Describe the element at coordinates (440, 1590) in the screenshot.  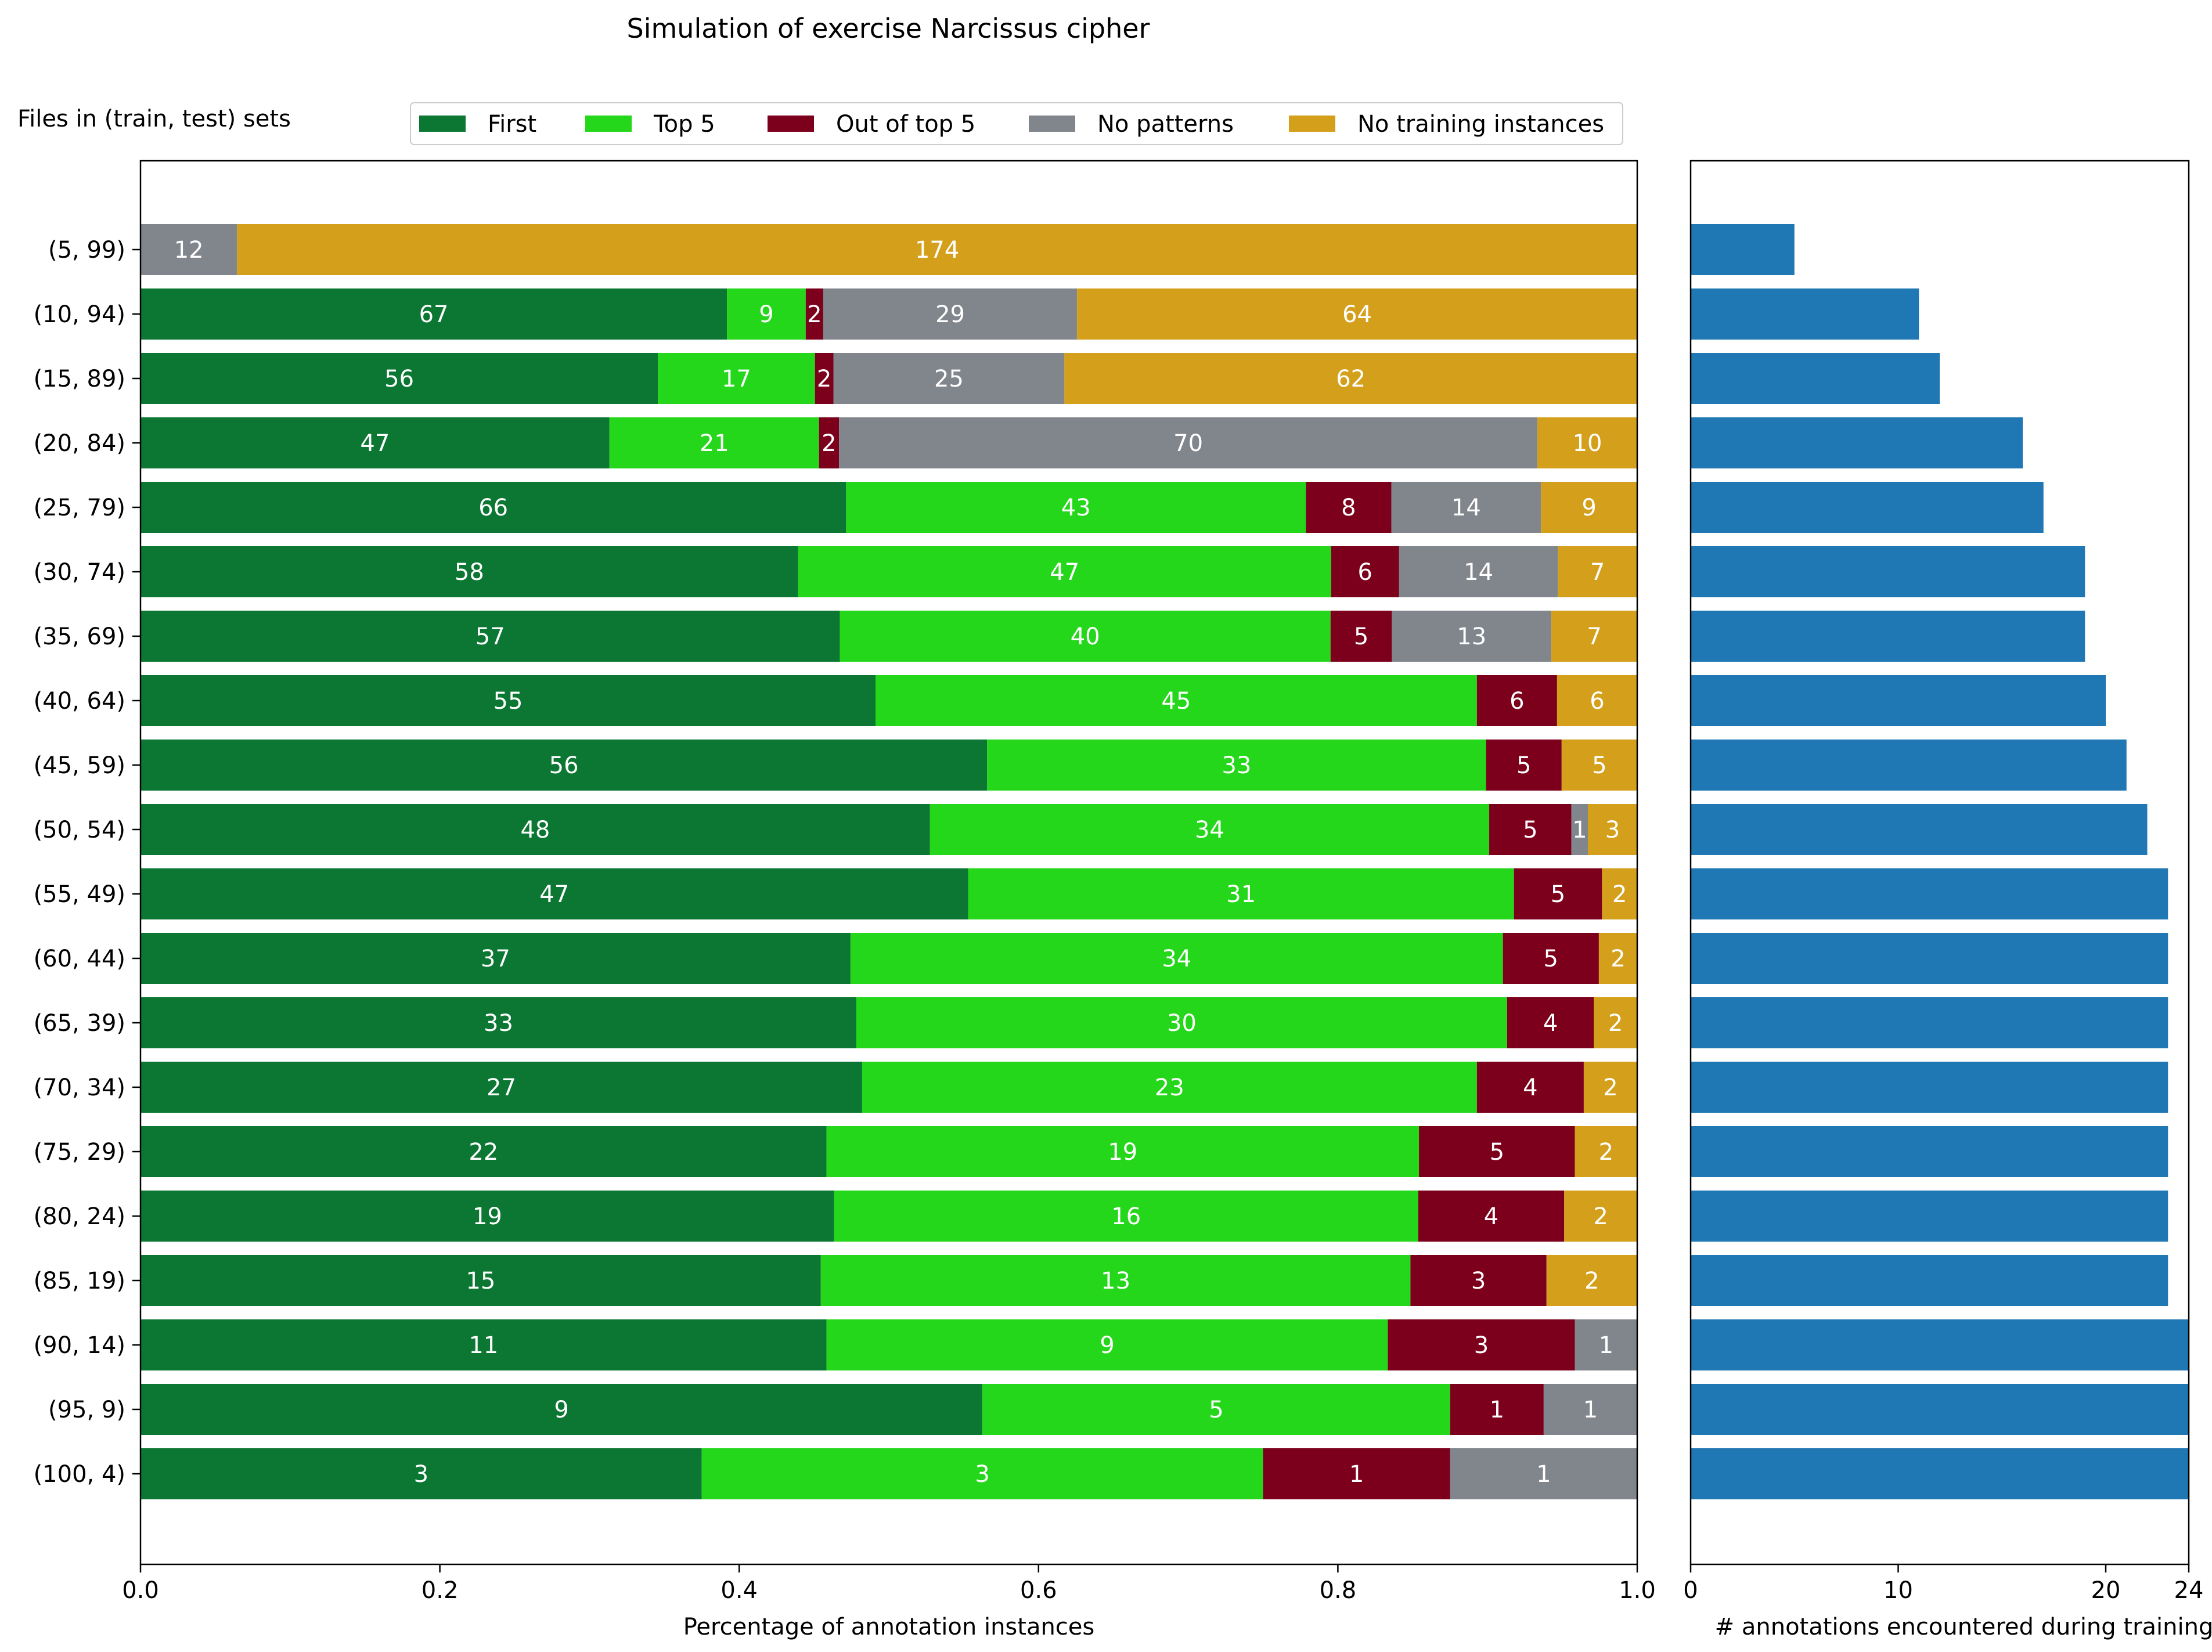
I see `x-tick-label: 0.2` at that location.